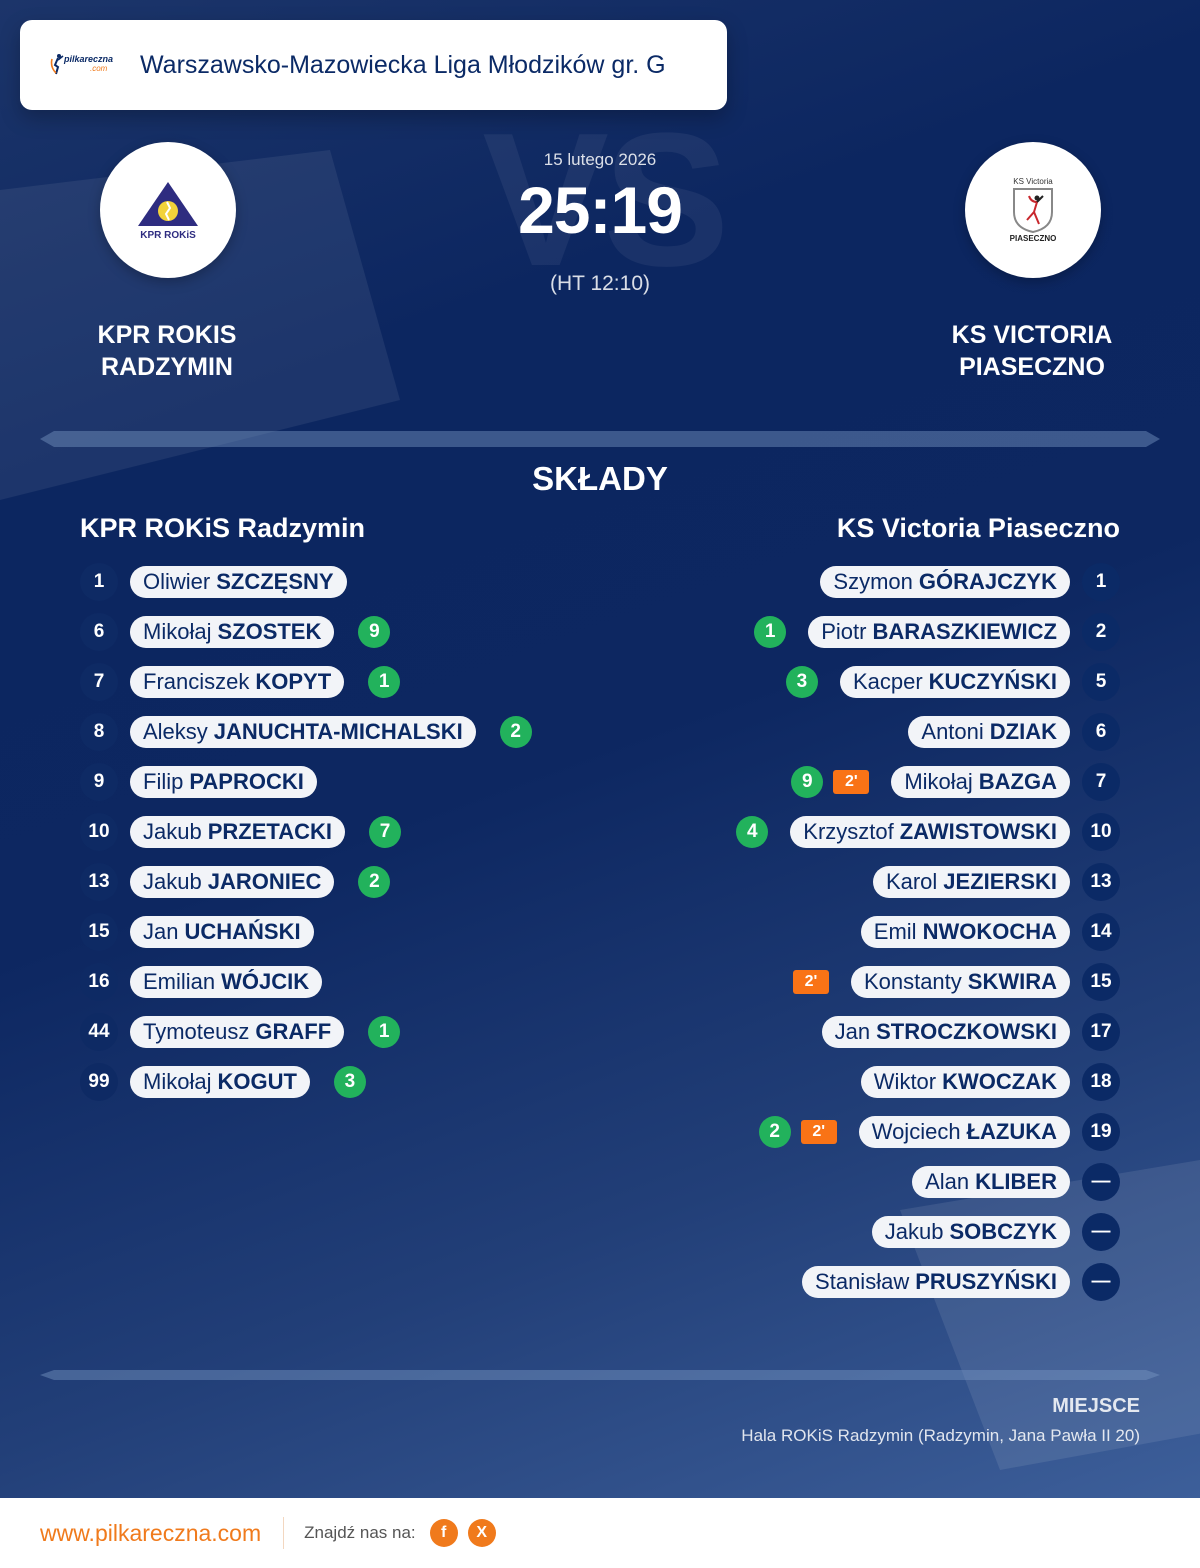  What do you see at coordinates (481, 1533) in the screenshot?
I see `x-icon: X` at bounding box center [481, 1533].